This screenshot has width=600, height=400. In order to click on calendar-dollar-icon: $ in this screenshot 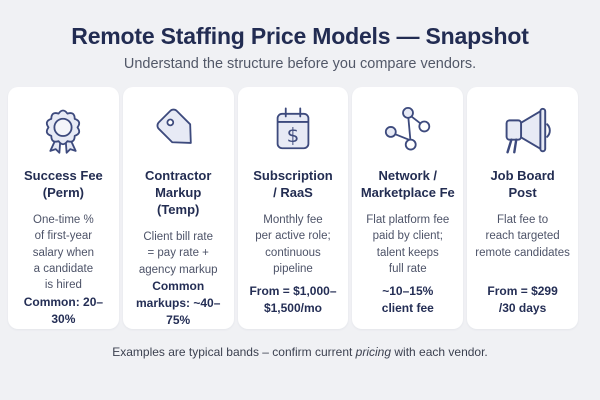, I will do `click(293, 131)`.